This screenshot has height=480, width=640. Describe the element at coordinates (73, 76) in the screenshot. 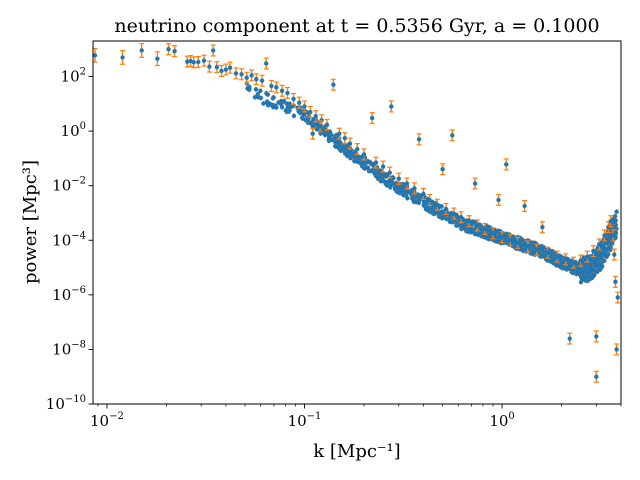

I see `y-tick-label: 10²` at that location.